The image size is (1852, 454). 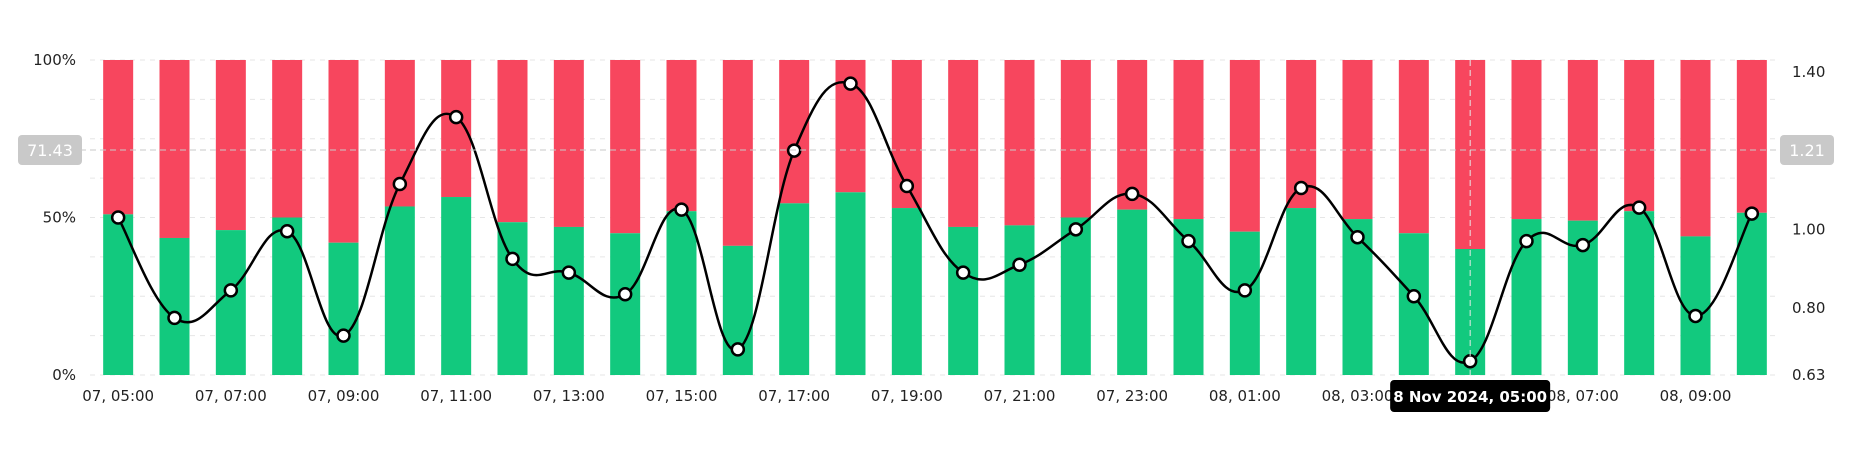 I want to click on x-axis-tick: 07, 09:00, so click(x=344, y=396).